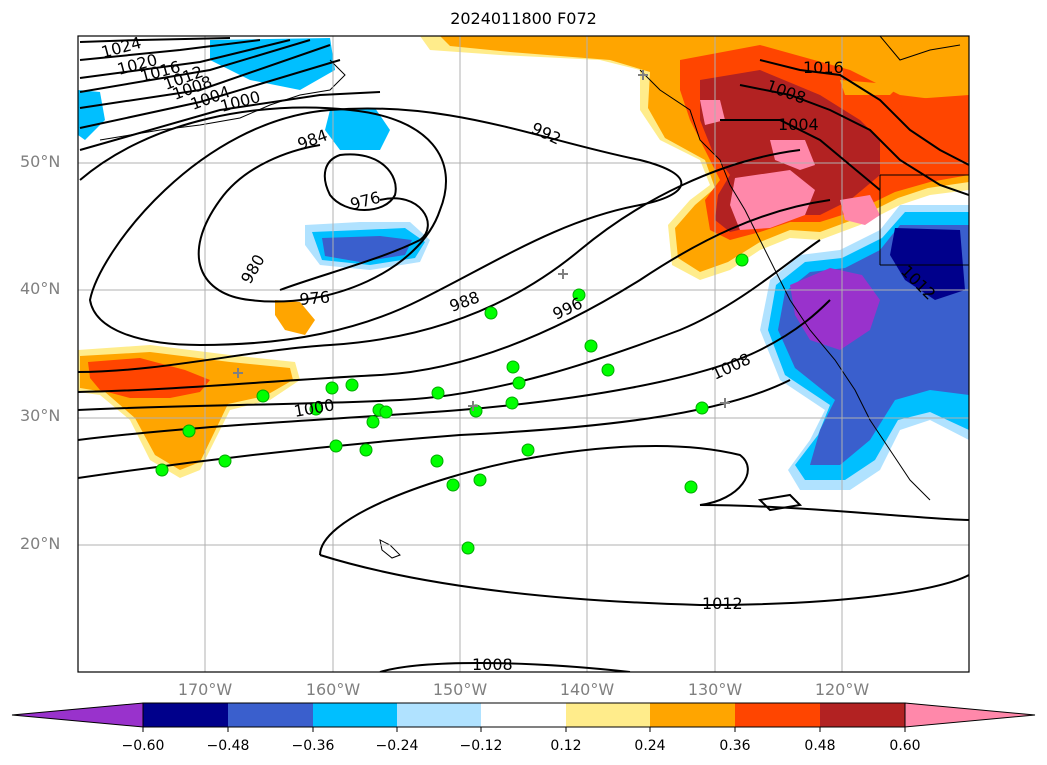 Image resolution: width=1047 pixels, height=765 pixels. Describe the element at coordinates (715, 689) in the screenshot. I see `lon-label-130w: 130°W` at that location.